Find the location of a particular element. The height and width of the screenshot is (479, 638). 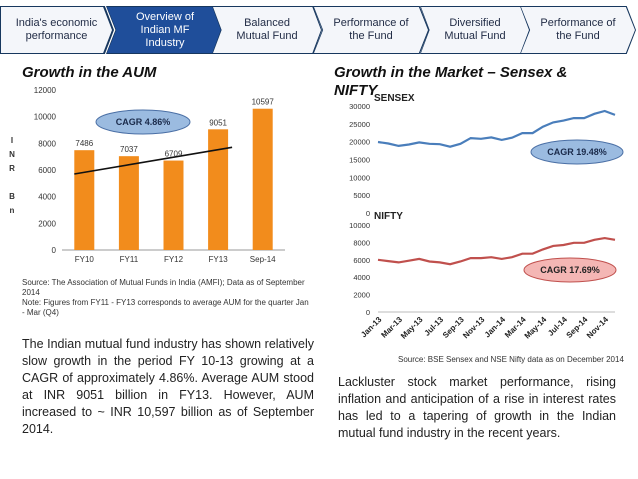

nav-item-label: Overview of Indian MF Industry is located at coordinates (165, 29).